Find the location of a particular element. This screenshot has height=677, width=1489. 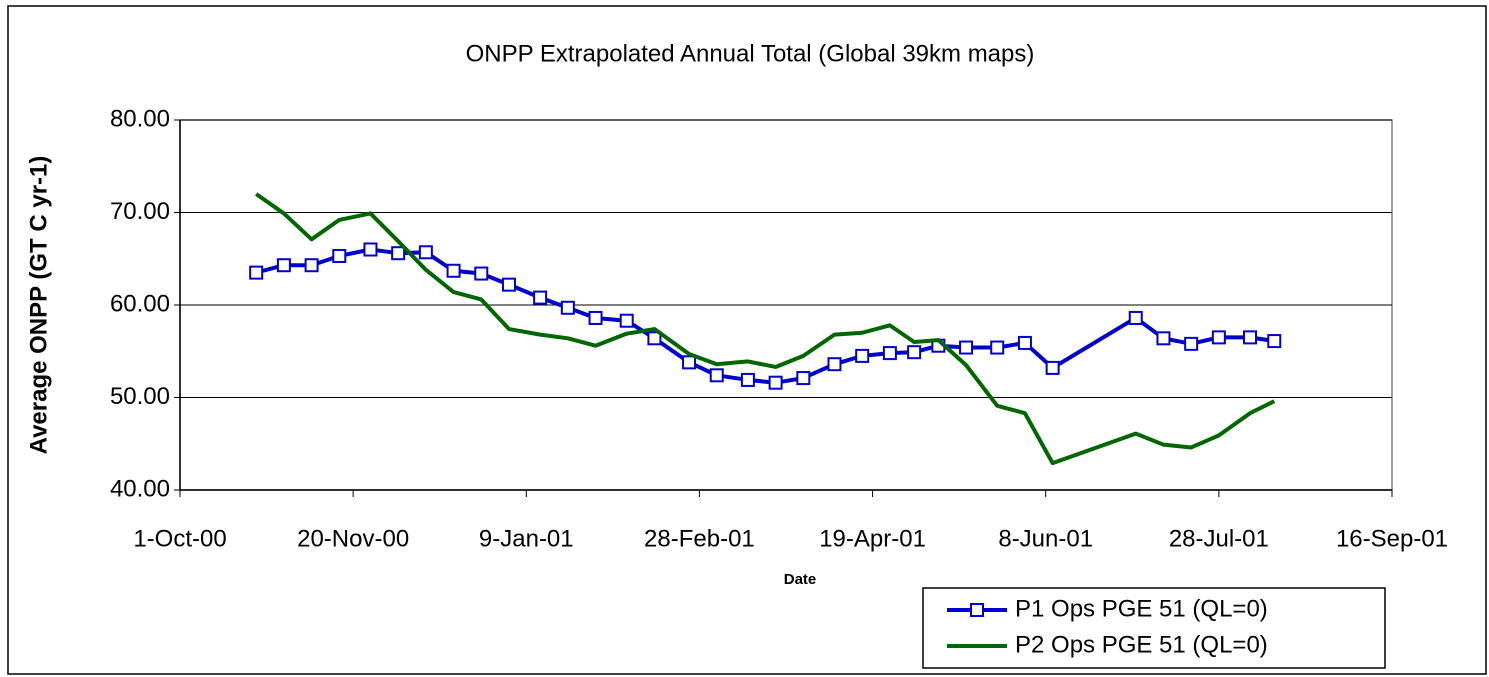

y-tick-label: 70.00 is located at coordinates (140, 211).